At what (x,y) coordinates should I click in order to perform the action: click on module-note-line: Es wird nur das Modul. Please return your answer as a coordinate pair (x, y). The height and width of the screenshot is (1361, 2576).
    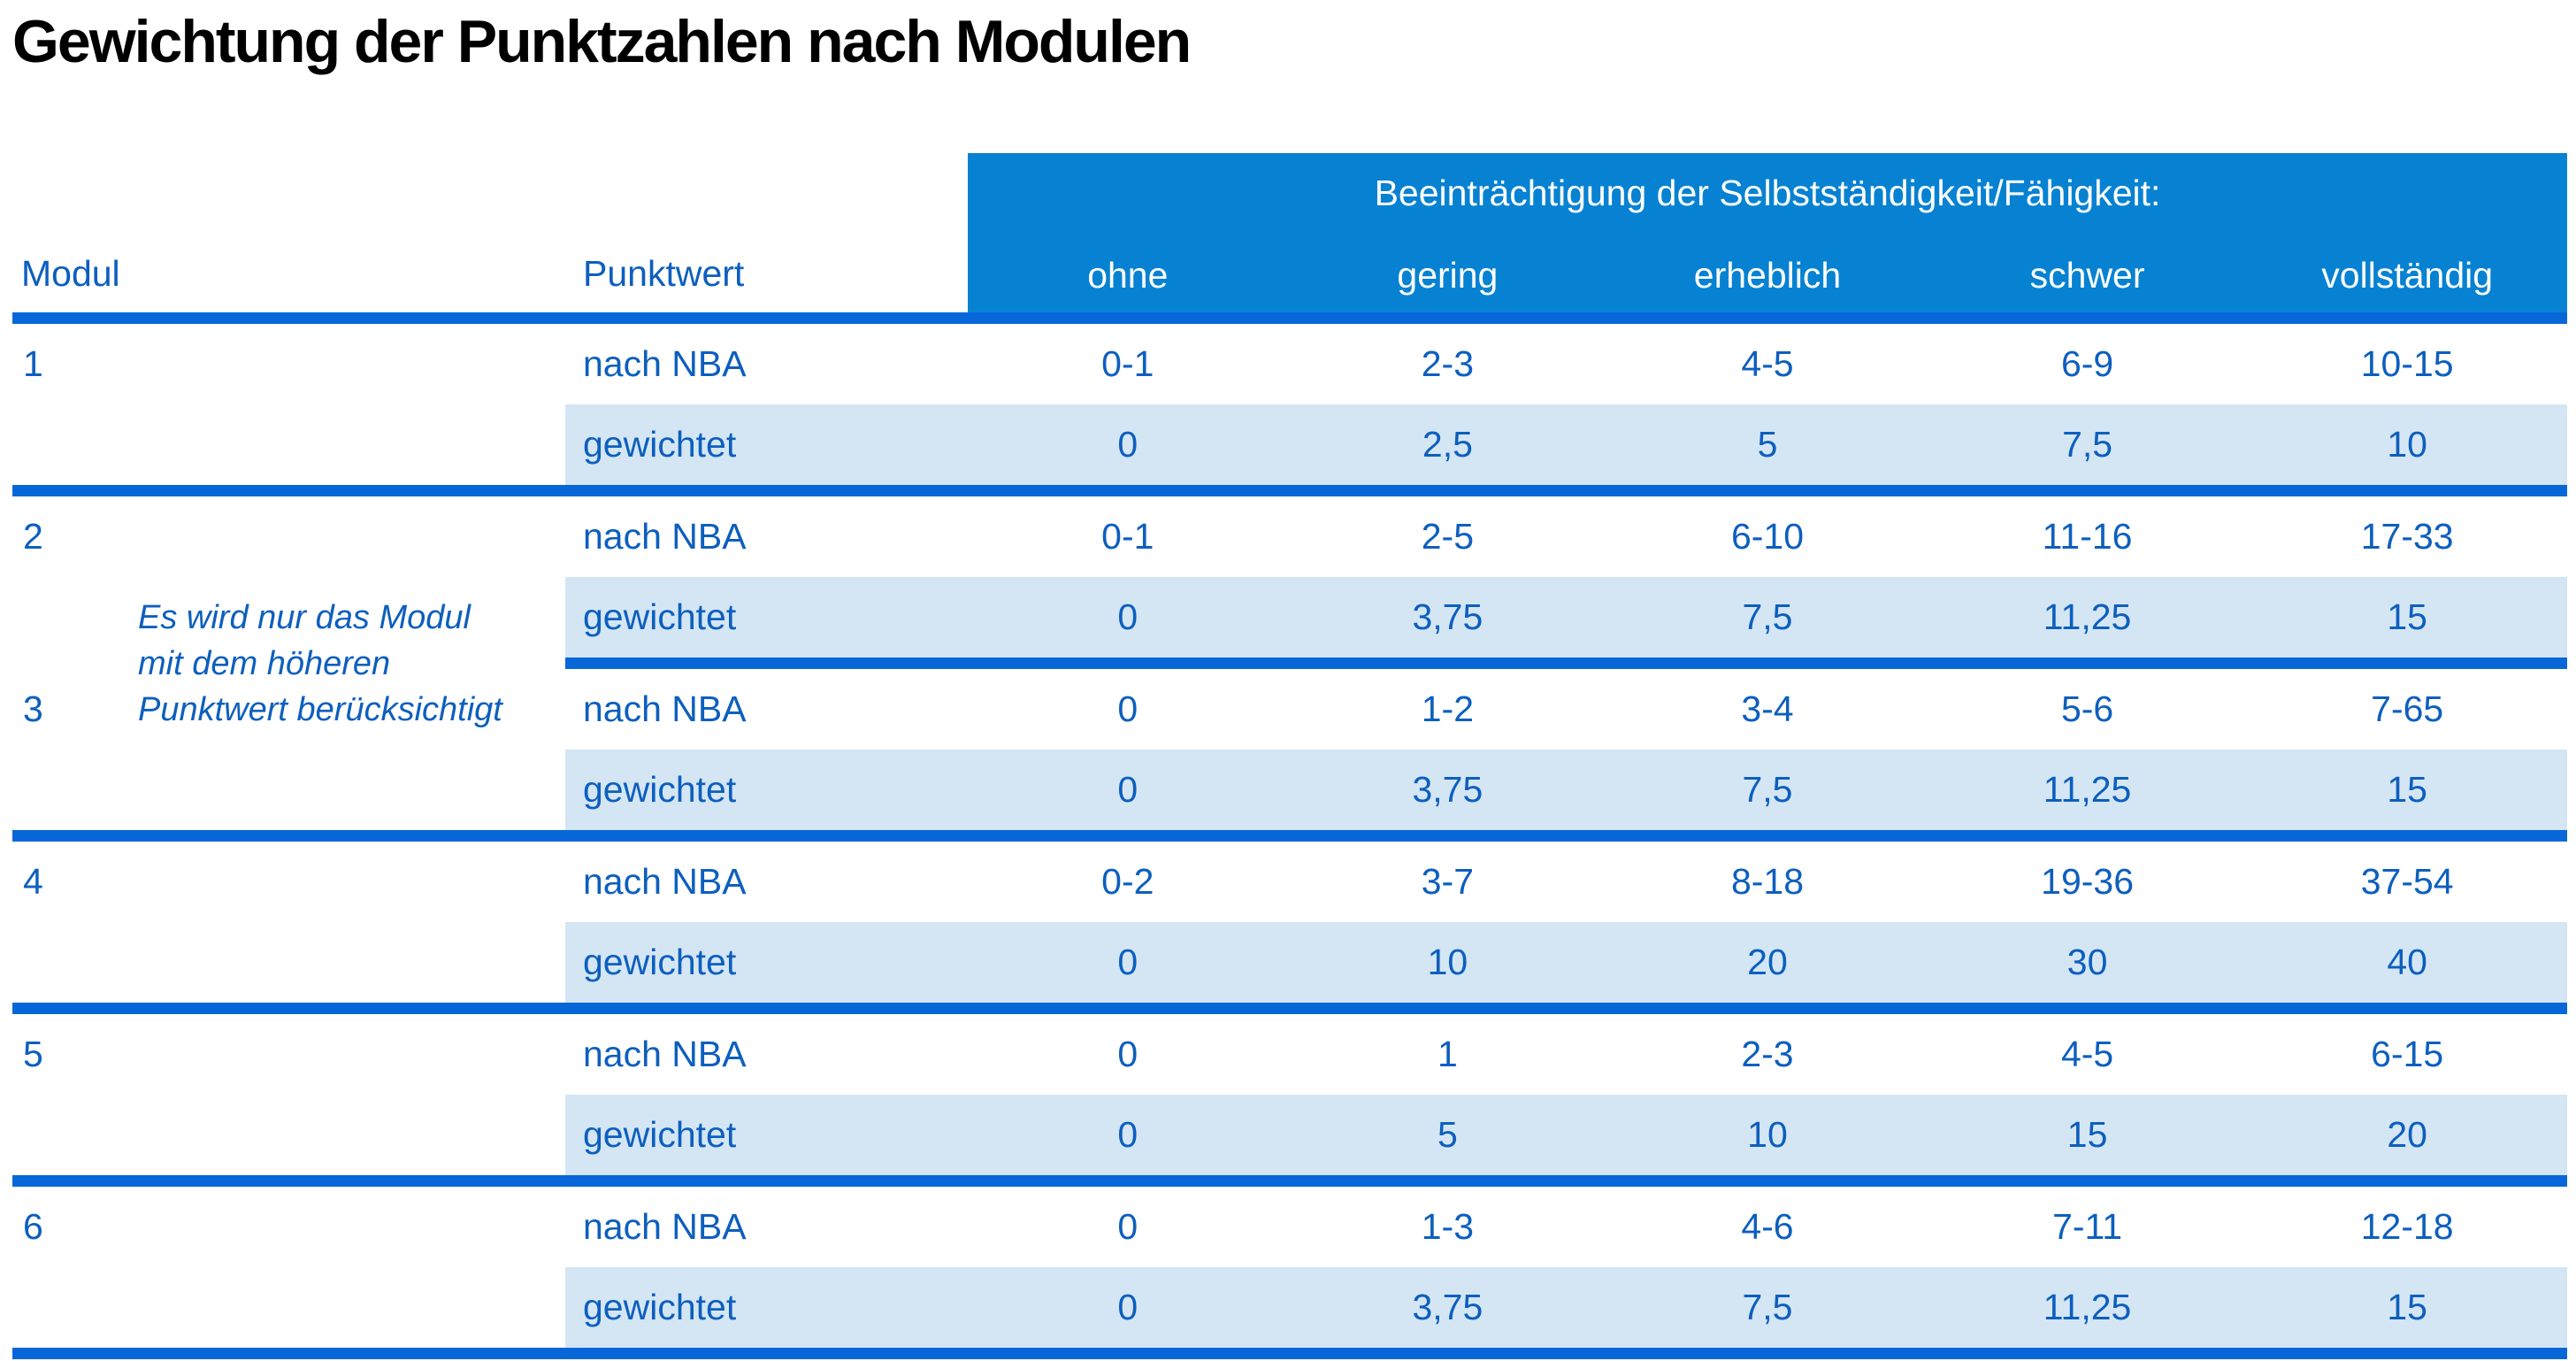
    Looking at the image, I should click on (304, 617).